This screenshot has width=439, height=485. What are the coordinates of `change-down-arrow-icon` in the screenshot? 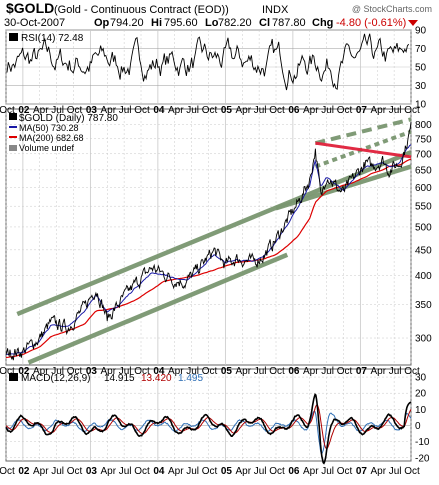 It's located at (413, 23).